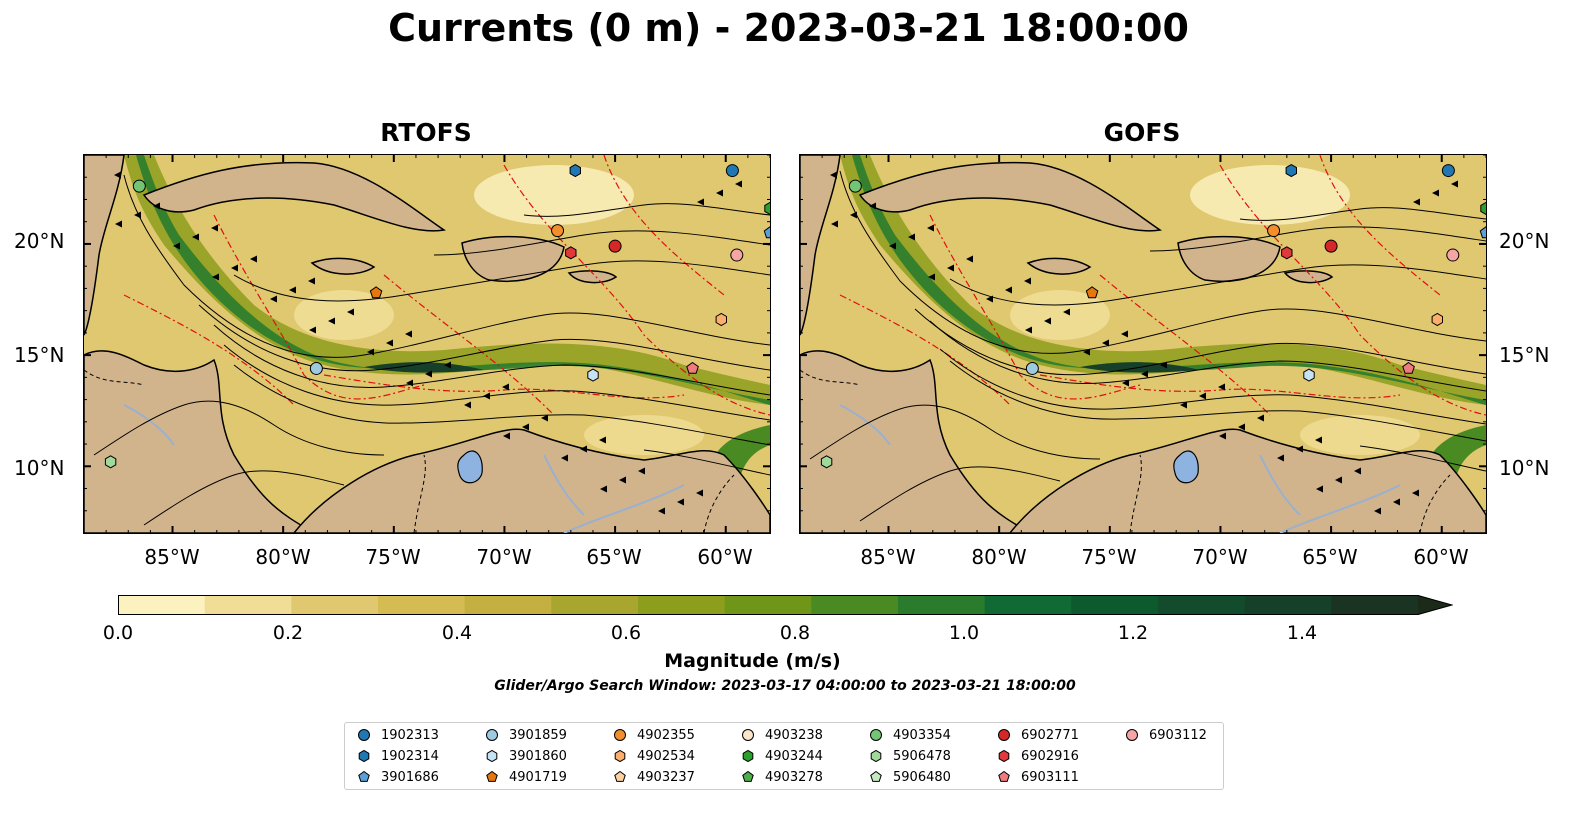 The width and height of the screenshot is (1577, 827). What do you see at coordinates (794, 735) in the screenshot?
I see `legend-label: 4903238` at bounding box center [794, 735].